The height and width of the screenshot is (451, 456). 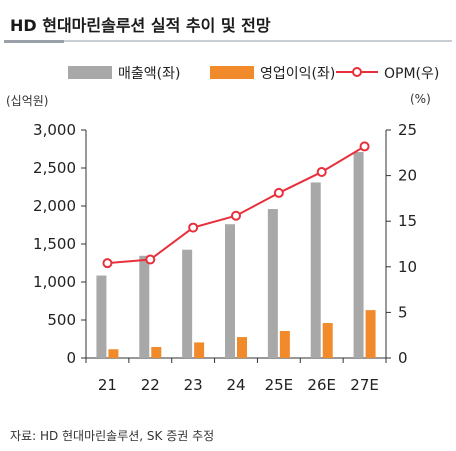 What do you see at coordinates (321, 385) in the screenshot?
I see `x-axis-tick-label: 26E` at bounding box center [321, 385].